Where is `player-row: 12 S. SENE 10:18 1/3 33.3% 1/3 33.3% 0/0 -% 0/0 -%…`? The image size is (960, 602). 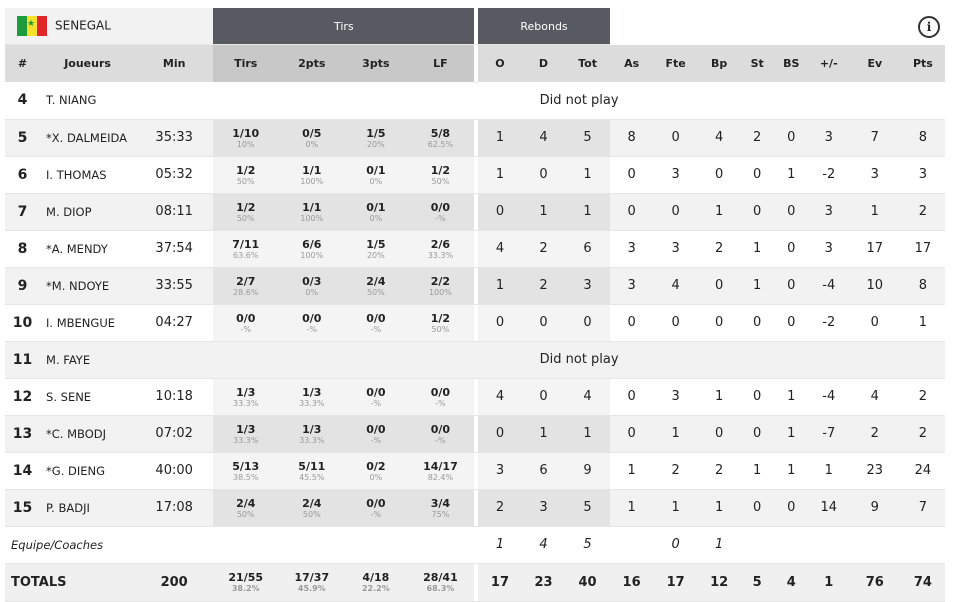 player-row: 12 S. SENE 10:18 1/3 33.3% 1/3 33.3% 0/0 -% 0/0 -%… is located at coordinates (475, 397).